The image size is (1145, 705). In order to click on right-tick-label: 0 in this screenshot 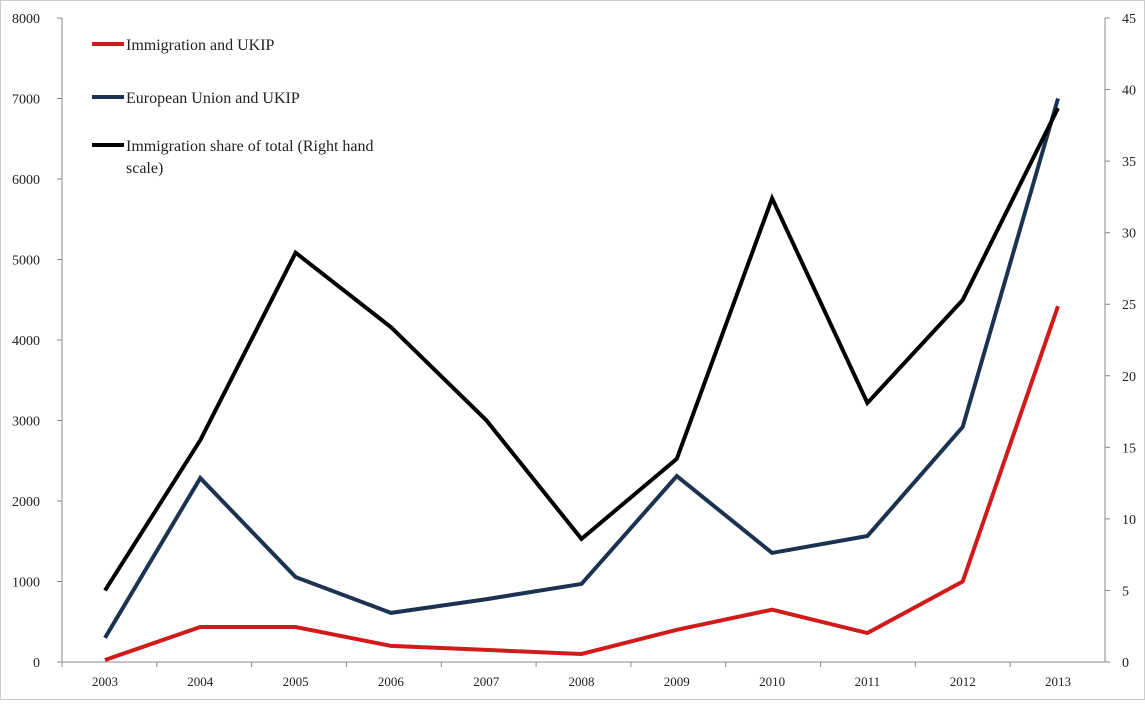, I will do `click(1125, 663)`.